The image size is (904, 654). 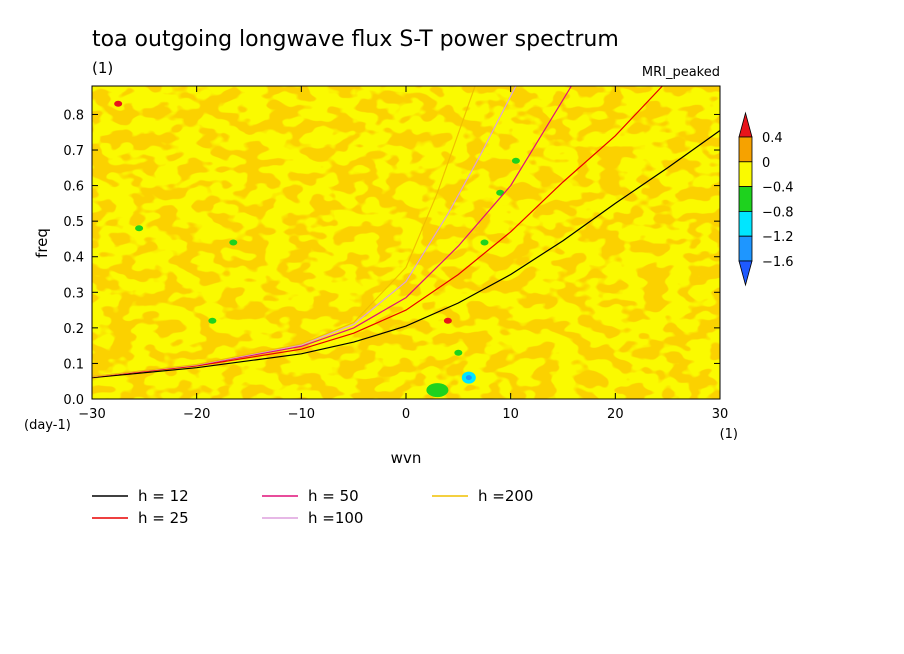 I want to click on subtitle-right: MRI_peaked, so click(x=681, y=72).